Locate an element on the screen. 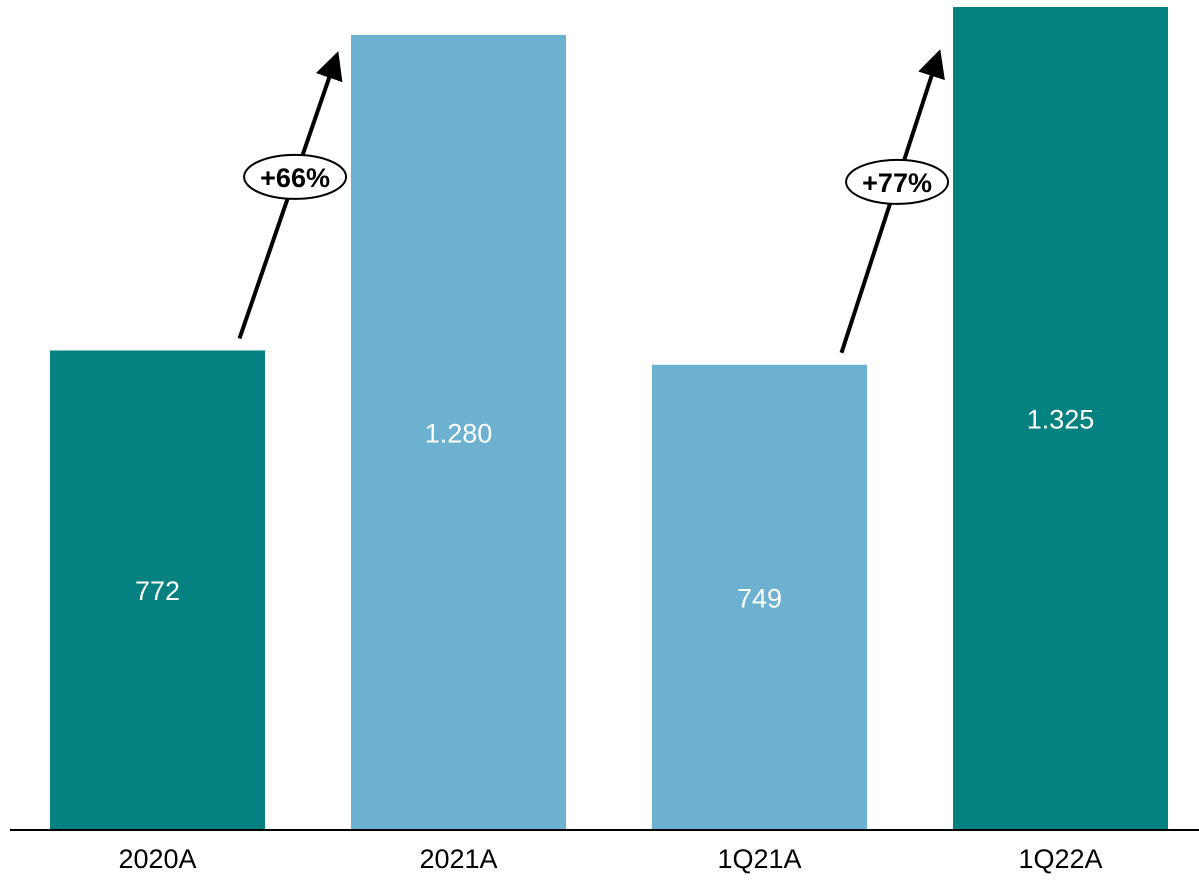 Image resolution: width=1199 pixels, height=886 pixels. growth-label: +66% is located at coordinates (295, 178).